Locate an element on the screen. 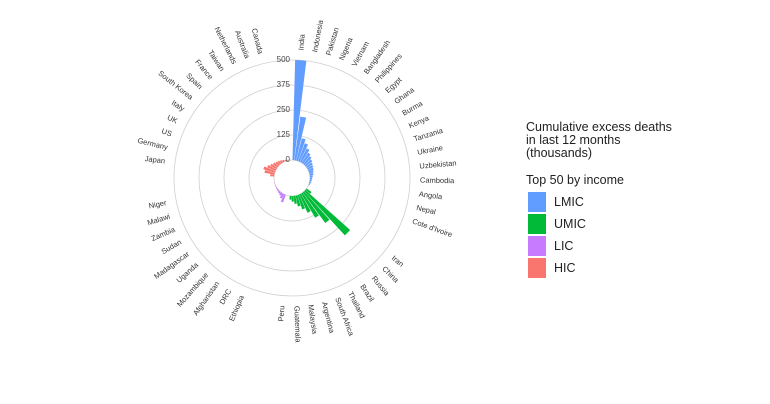 The width and height of the screenshot is (770, 404). legend-title-line-2: in last 12 months is located at coordinates (573, 140).